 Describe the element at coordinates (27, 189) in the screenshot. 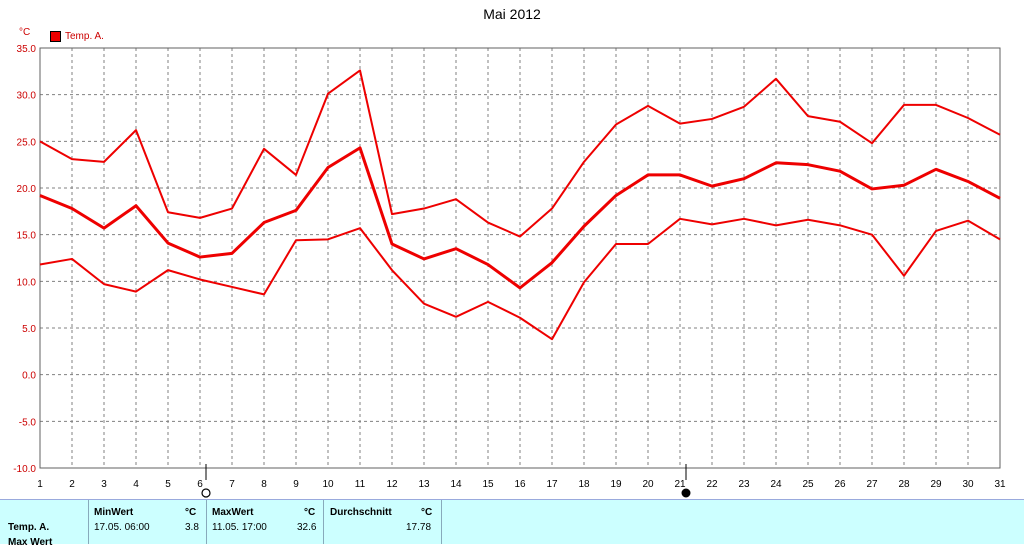

I see `y-tick-label: 20.0` at that location.